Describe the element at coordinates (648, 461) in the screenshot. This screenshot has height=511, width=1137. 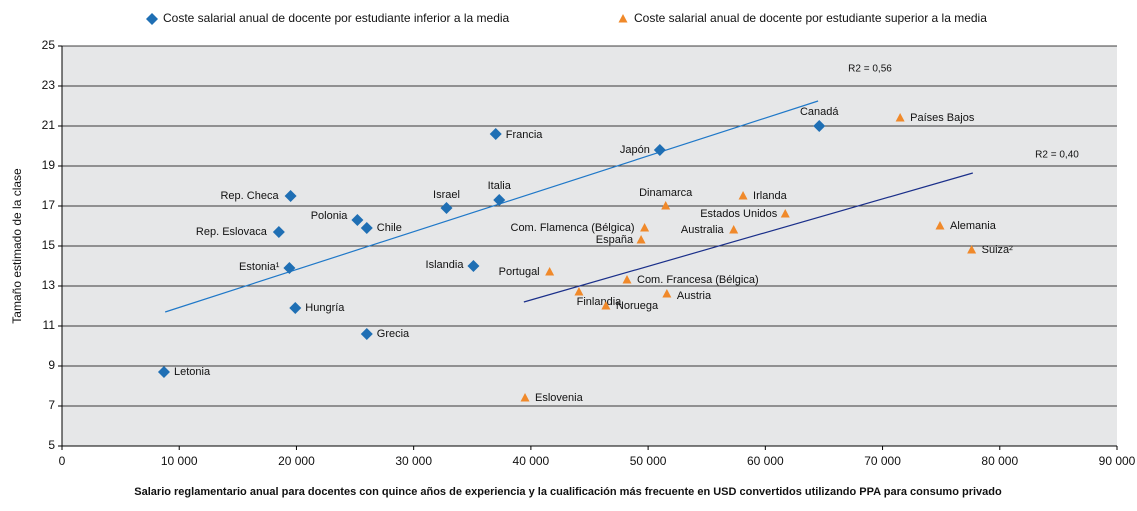
I see `x-tick-label: 50 000` at that location.